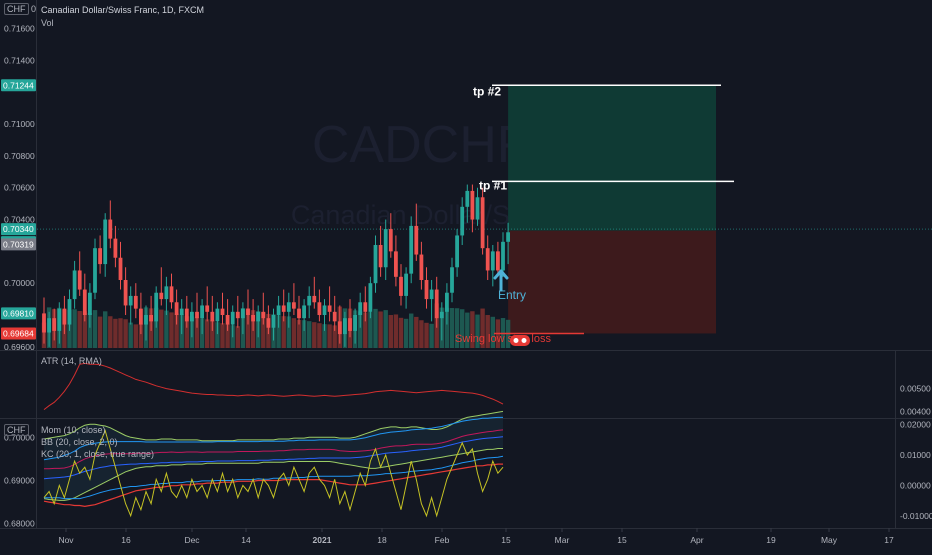 The width and height of the screenshot is (932, 555). I want to click on time-axis-label: May, so click(829, 540).